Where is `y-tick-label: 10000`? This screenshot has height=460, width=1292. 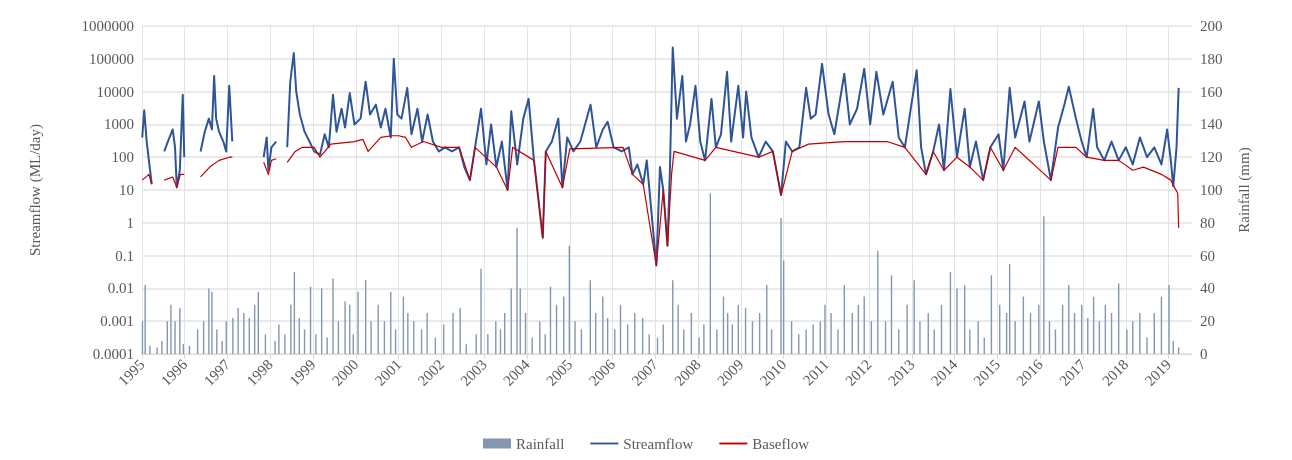
y-tick-label: 10000 is located at coordinates (115, 91).